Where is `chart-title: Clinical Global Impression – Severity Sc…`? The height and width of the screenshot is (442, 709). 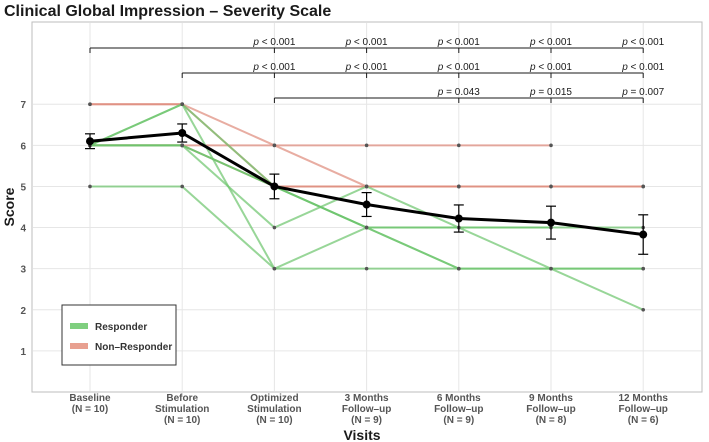
chart-title: Clinical Global Impression – Severity Sc… is located at coordinates (167, 11).